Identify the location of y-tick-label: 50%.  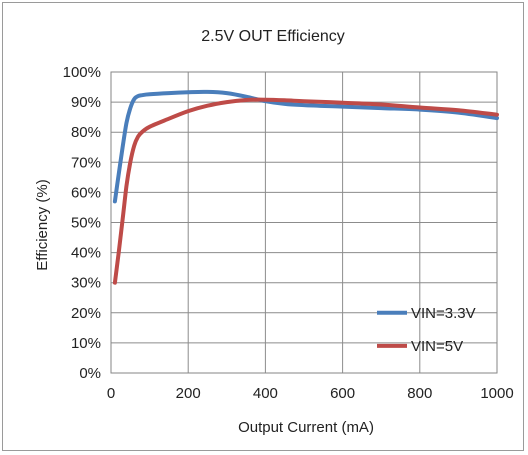
(86, 223).